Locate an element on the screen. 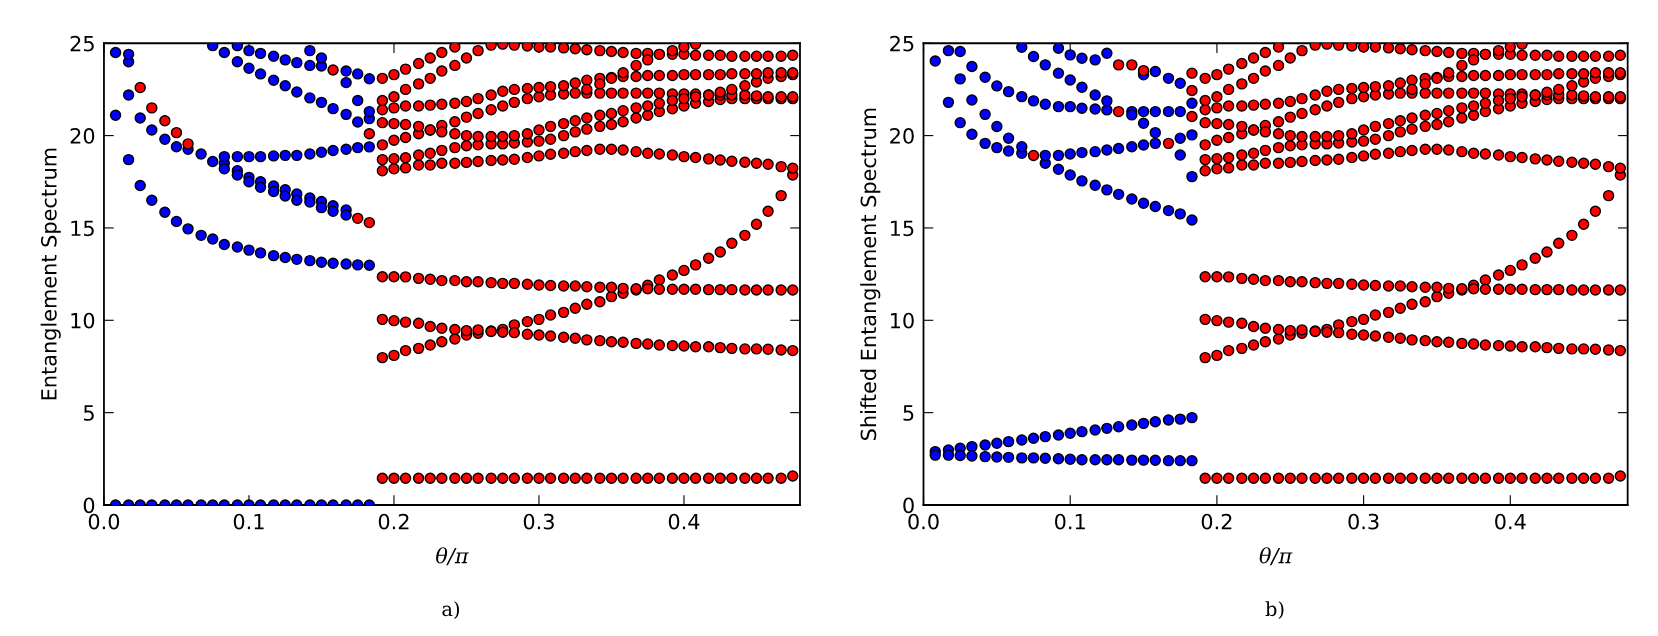 The width and height of the screenshot is (1658, 636). y-axis-title: Shifted Entanglement Spectrum is located at coordinates (870, 274).